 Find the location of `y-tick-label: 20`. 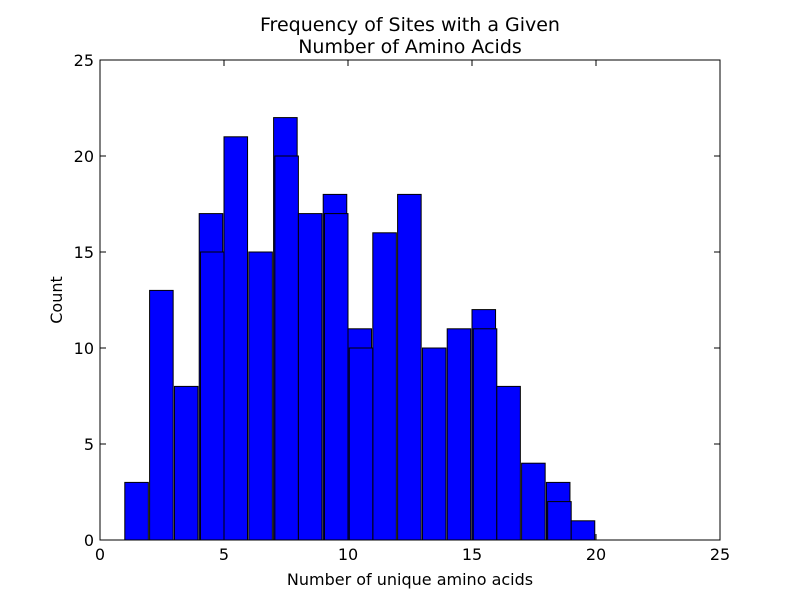

y-tick-label: 20 is located at coordinates (84, 156).